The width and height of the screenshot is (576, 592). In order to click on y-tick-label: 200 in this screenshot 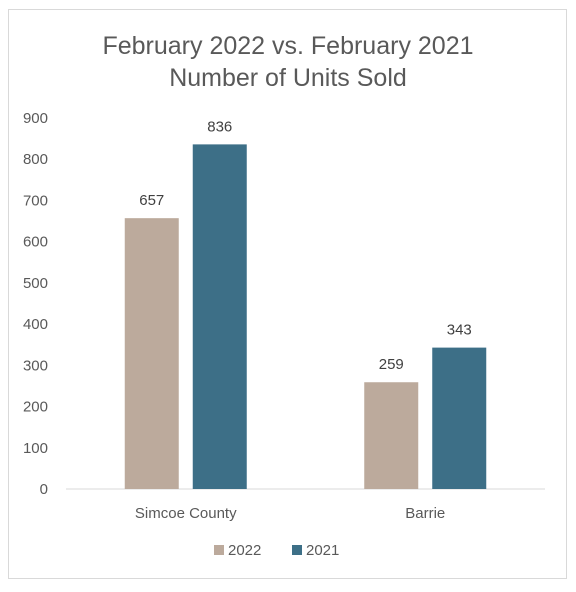, I will do `click(35, 407)`.